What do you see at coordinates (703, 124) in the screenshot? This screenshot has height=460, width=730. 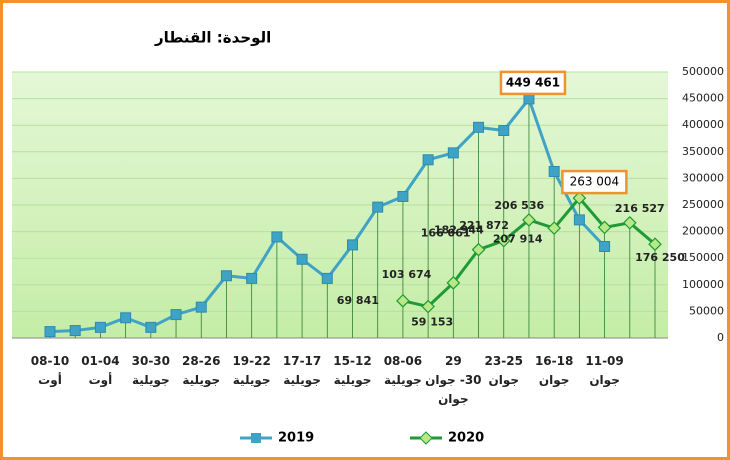 I see `y-tick-label: 400000` at bounding box center [703, 124].